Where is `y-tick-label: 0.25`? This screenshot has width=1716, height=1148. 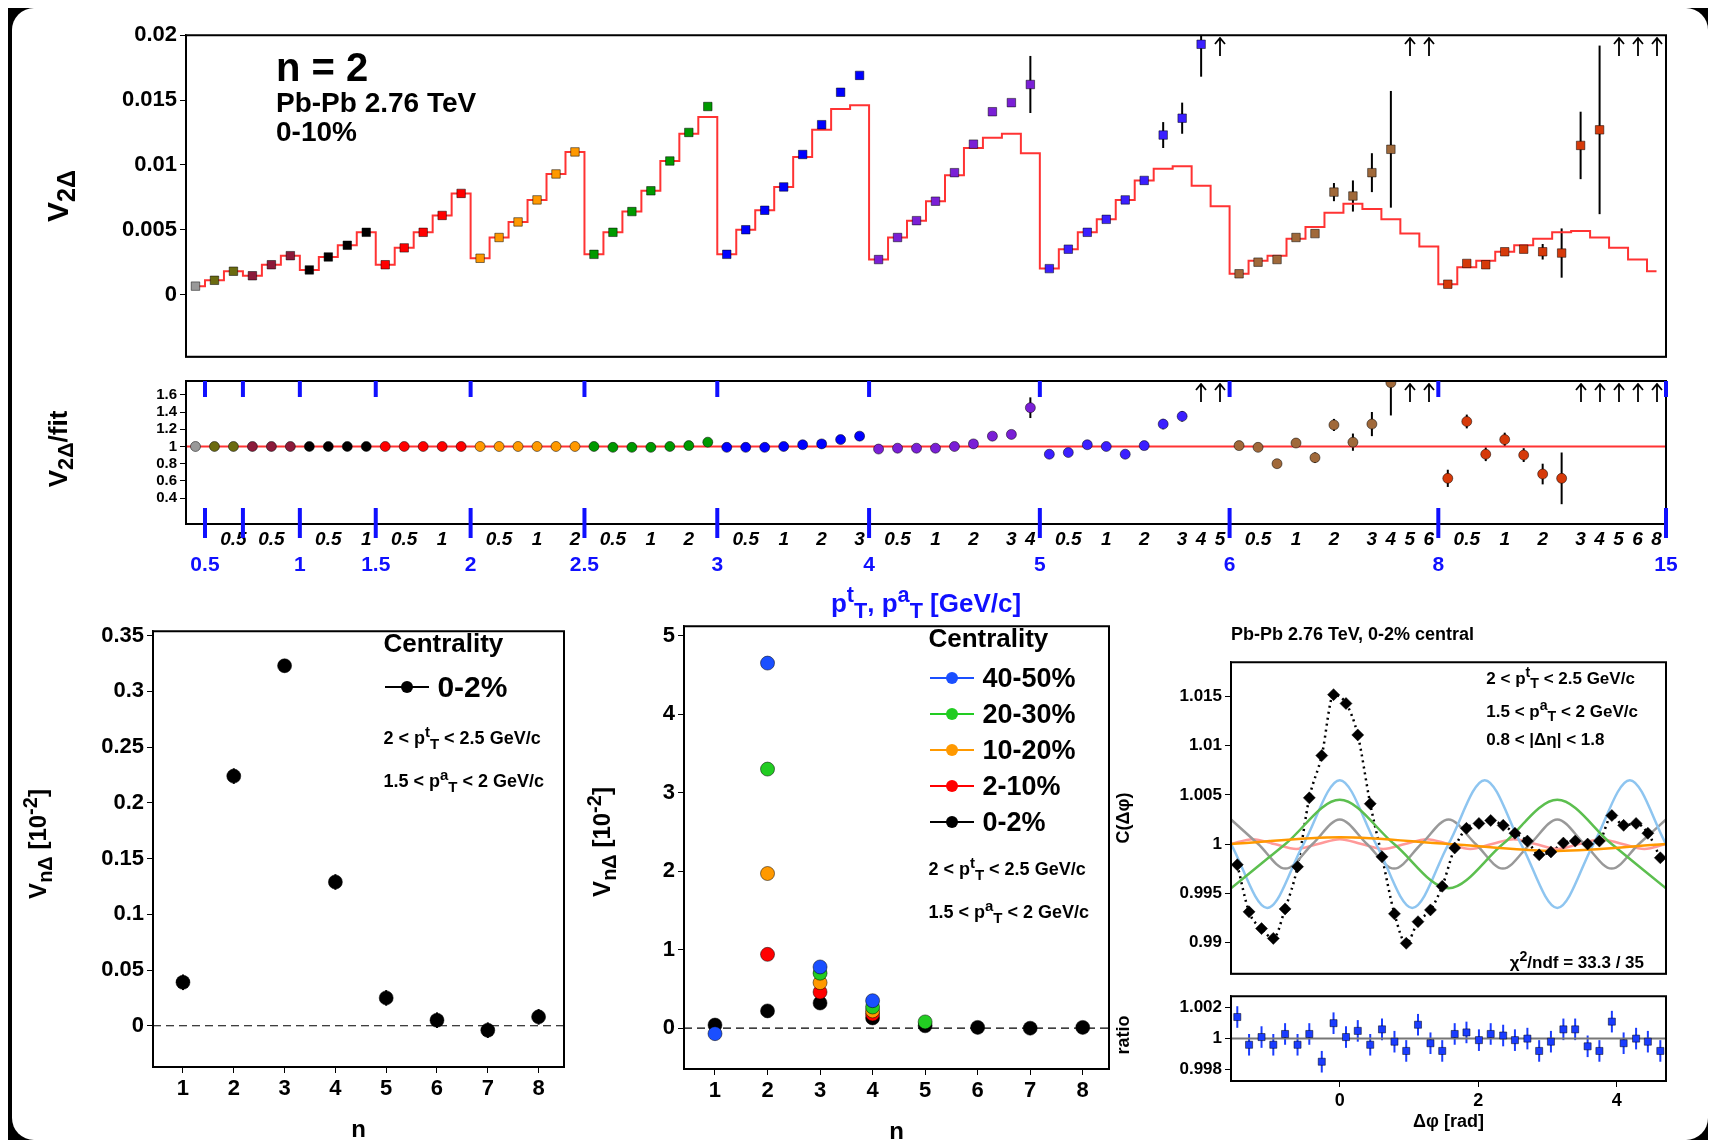
y-tick-label: 0.25 is located at coordinates (122, 746).